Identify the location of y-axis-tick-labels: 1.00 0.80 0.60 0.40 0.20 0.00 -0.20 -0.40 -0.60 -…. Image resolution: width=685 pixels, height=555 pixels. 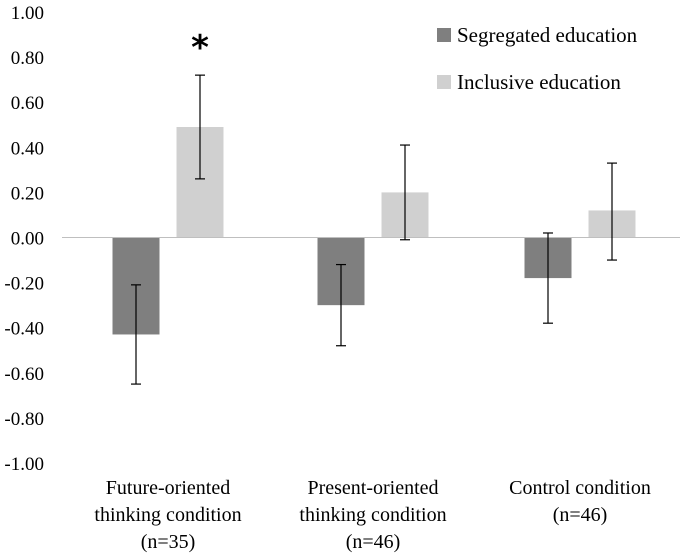
(24, 239).